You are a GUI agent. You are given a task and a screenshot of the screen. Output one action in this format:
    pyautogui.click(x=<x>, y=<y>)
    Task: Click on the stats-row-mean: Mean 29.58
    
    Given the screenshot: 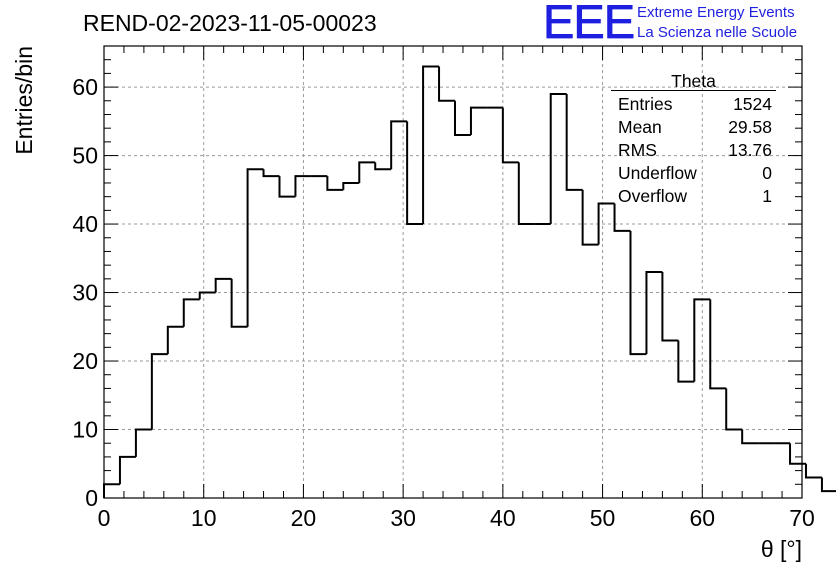 What is the action you would take?
    pyautogui.click(x=693, y=127)
    